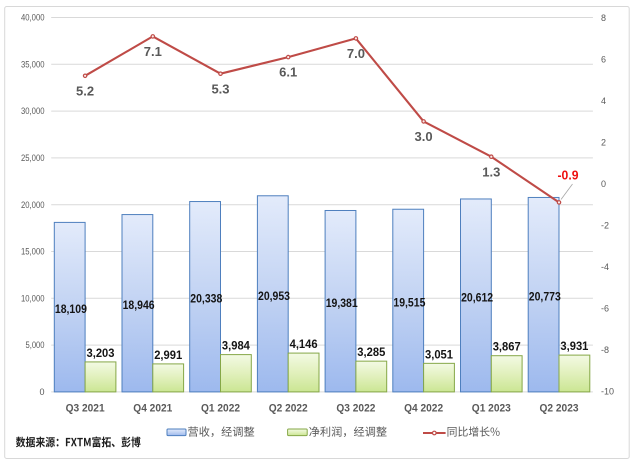  What do you see at coordinates (33, 252) in the screenshot?
I see `svg-text: 15,000` at bounding box center [33, 252].